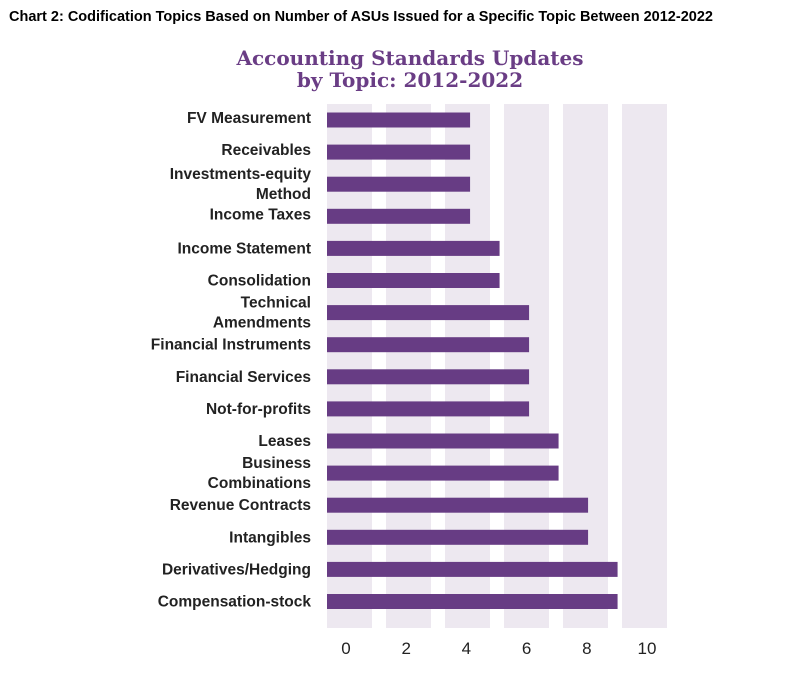  Describe the element at coordinates (258, 409) in the screenshot. I see `category-label: Not-for-profits` at that location.